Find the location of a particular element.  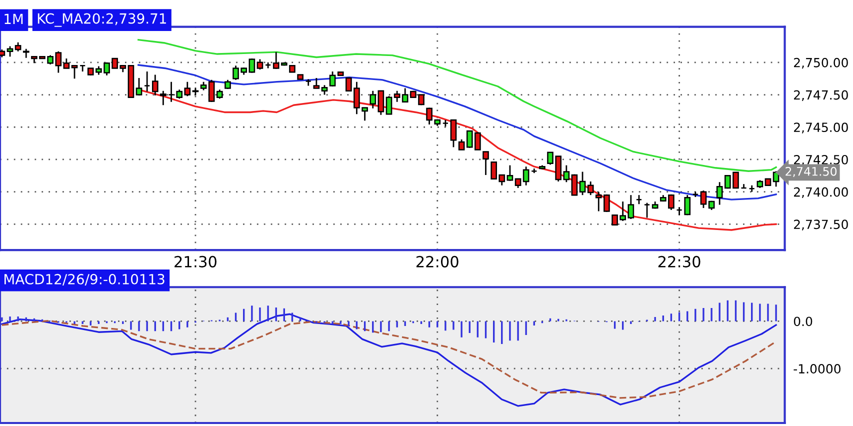

y-tick-label: 2,745.00 is located at coordinates (821, 128).